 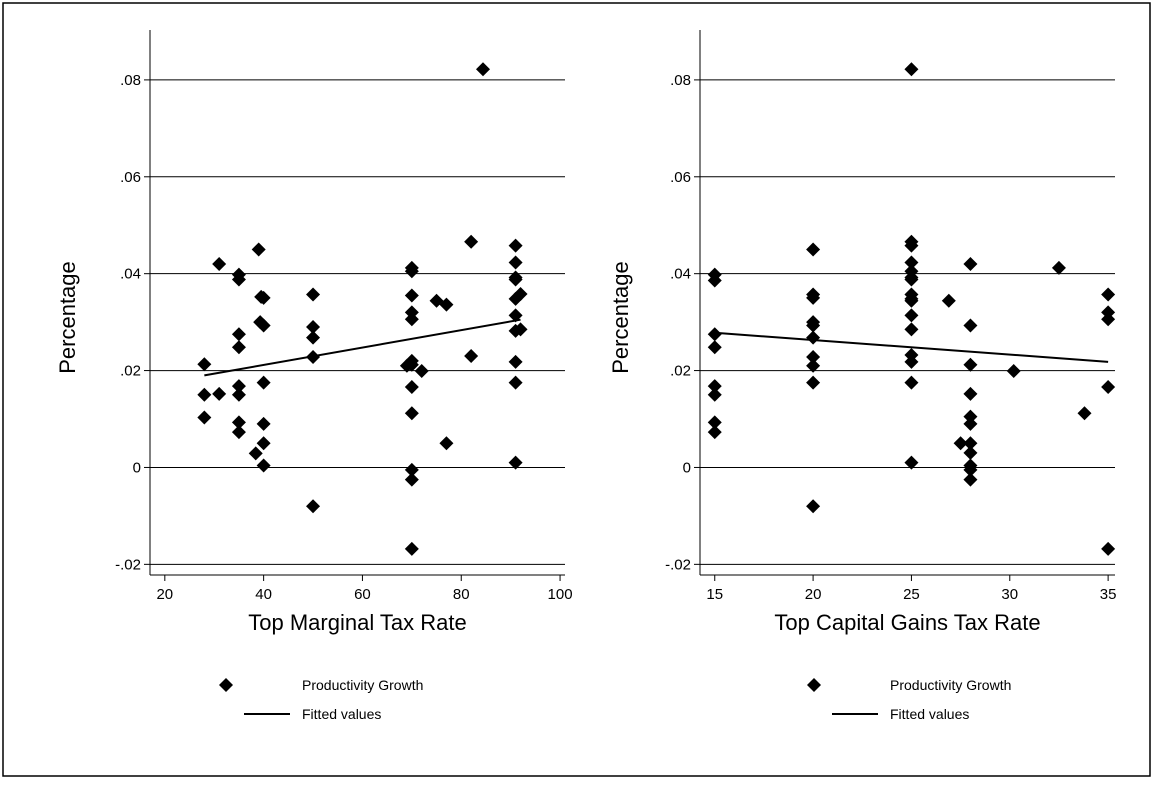 I want to click on x-tick-label: 20, so click(x=164, y=594).